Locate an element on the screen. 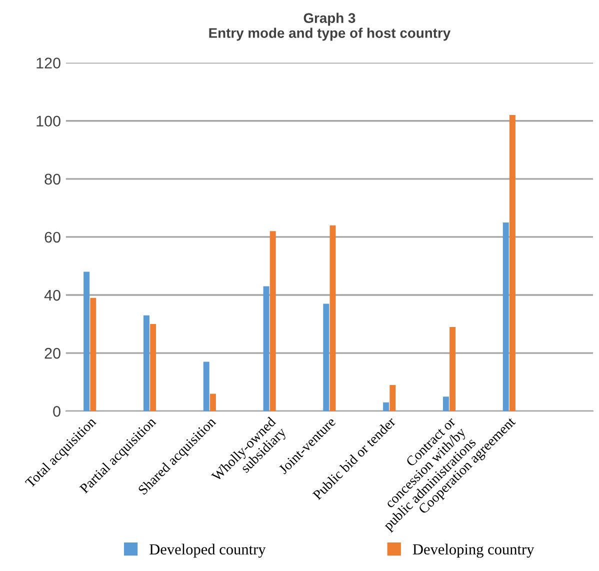 Image resolution: width=599 pixels, height=571 pixels. y-tick-label: 20 is located at coordinates (52, 353).